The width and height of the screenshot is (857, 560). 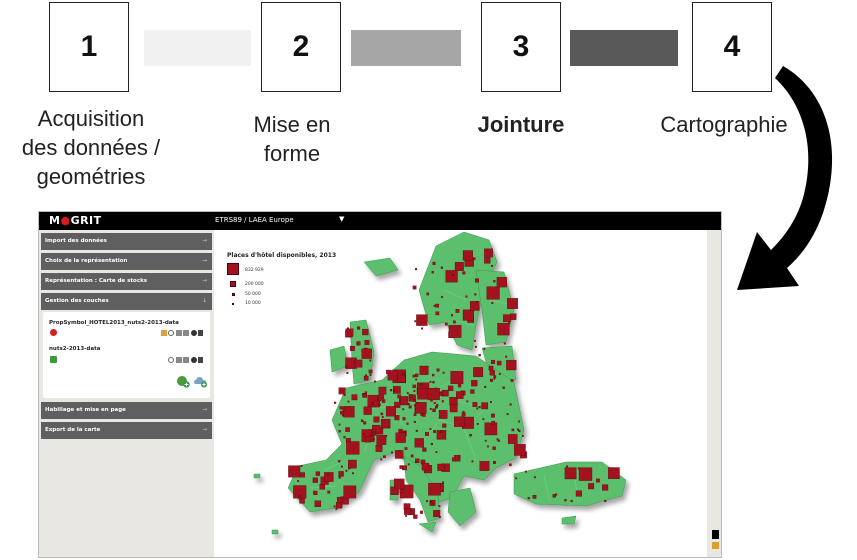 What do you see at coordinates (200, 381) in the screenshot?
I see `add-basemap-icon` at bounding box center [200, 381].